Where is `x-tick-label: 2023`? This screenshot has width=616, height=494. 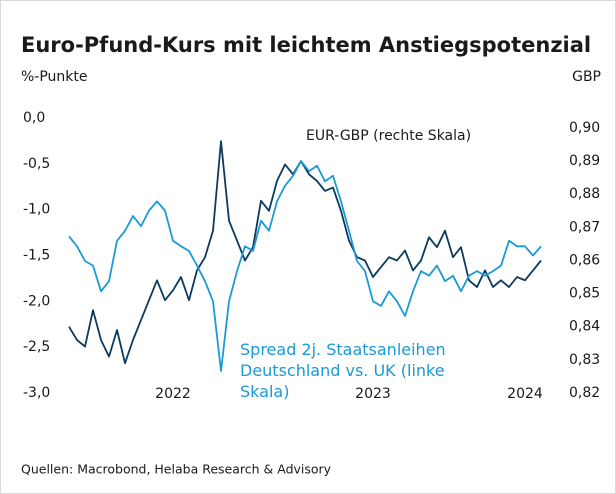 x-tick-label: 2023 is located at coordinates (373, 394).